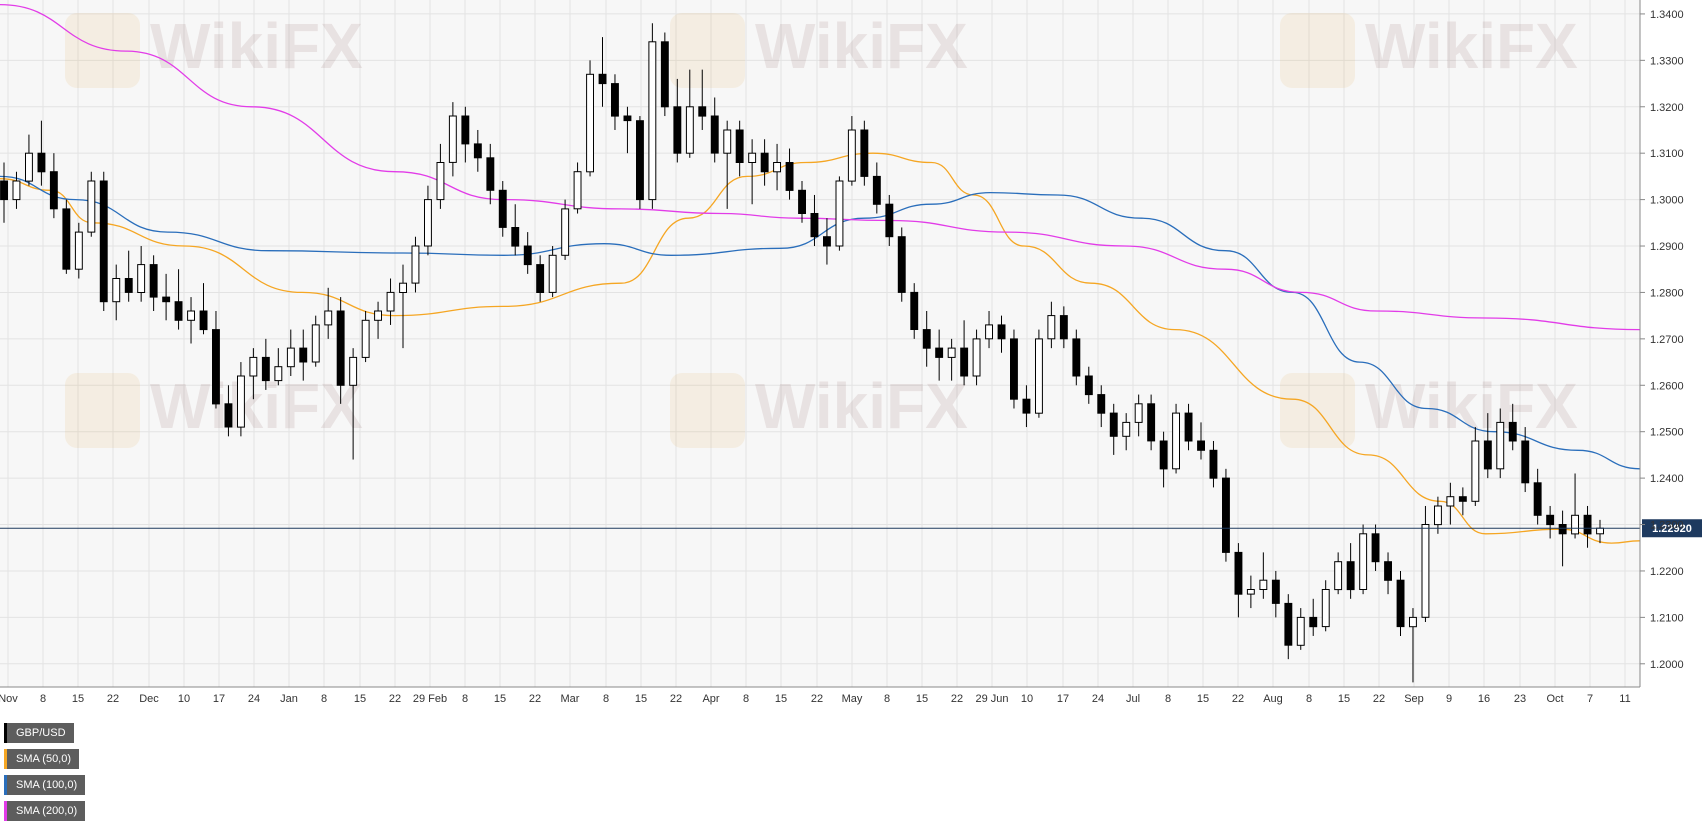 The height and width of the screenshot is (821, 1707). I want to click on legend-item-sma-200: SMA (200,0), so click(45, 811).